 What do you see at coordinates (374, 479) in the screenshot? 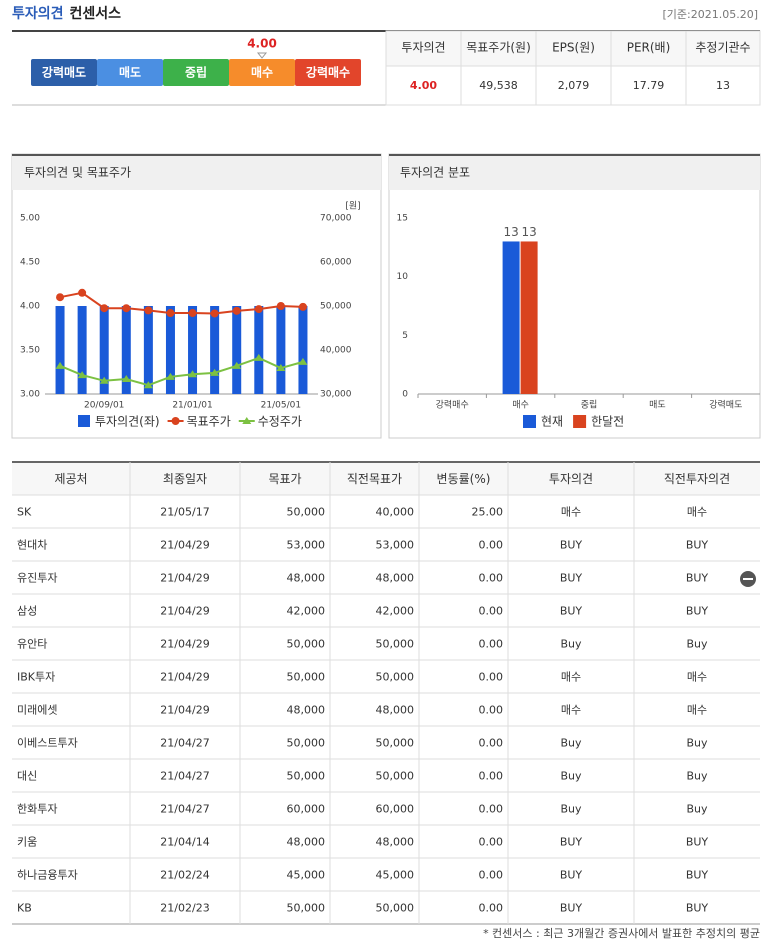
I see `table-header: 직전목표가` at bounding box center [374, 479].